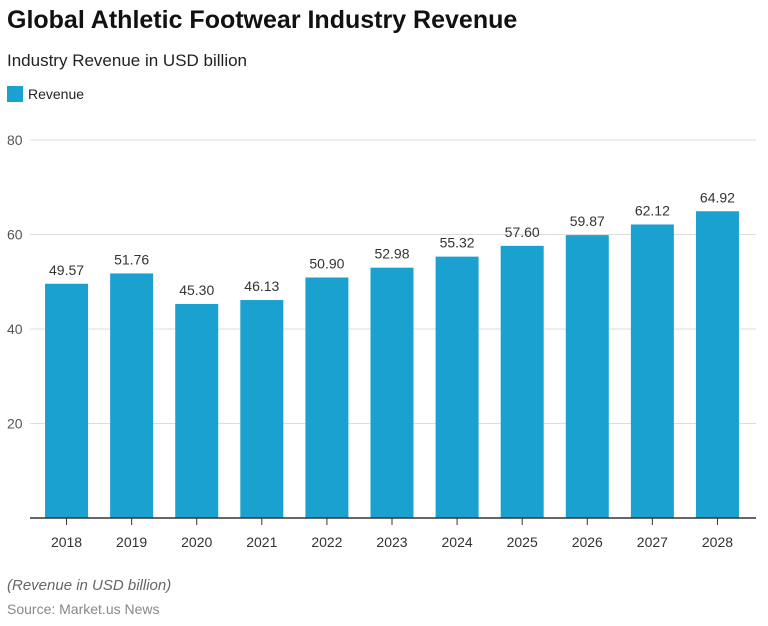  I want to click on chart-source: Source: Market.us News, so click(83, 609).